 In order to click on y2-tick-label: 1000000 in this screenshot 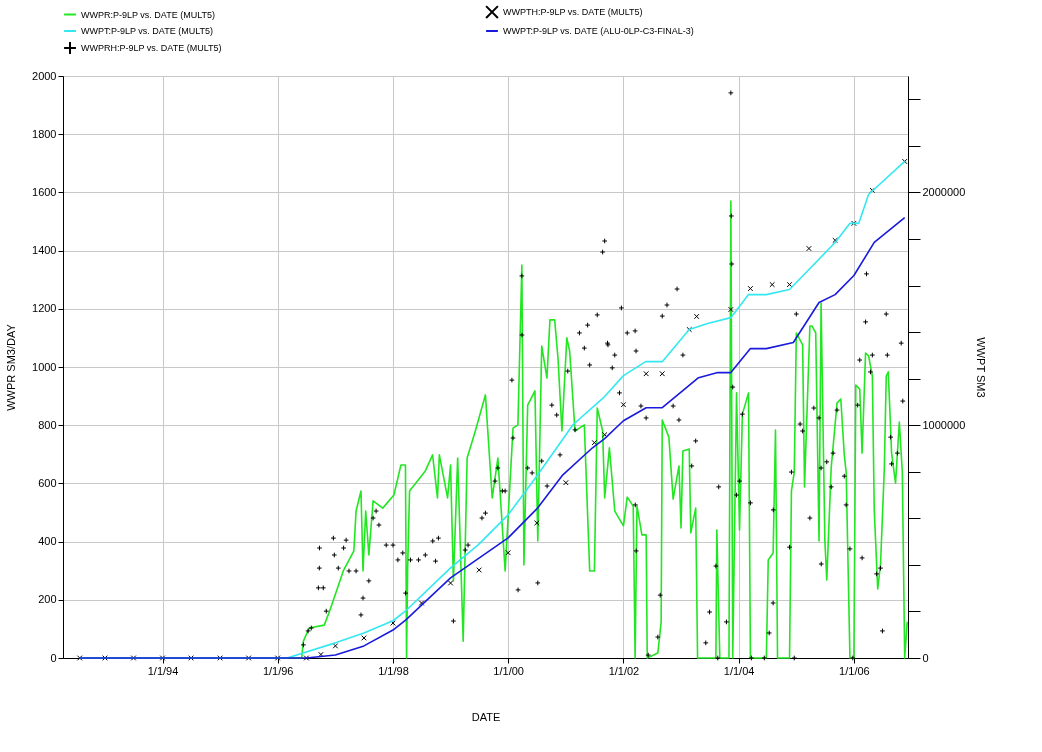, I will do `click(944, 424)`.